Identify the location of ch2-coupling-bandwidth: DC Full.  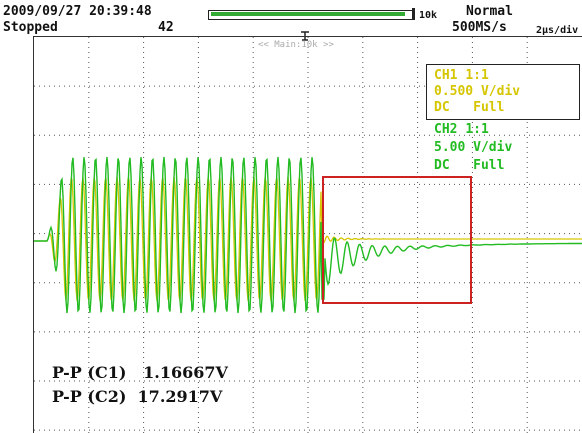
(469, 166).